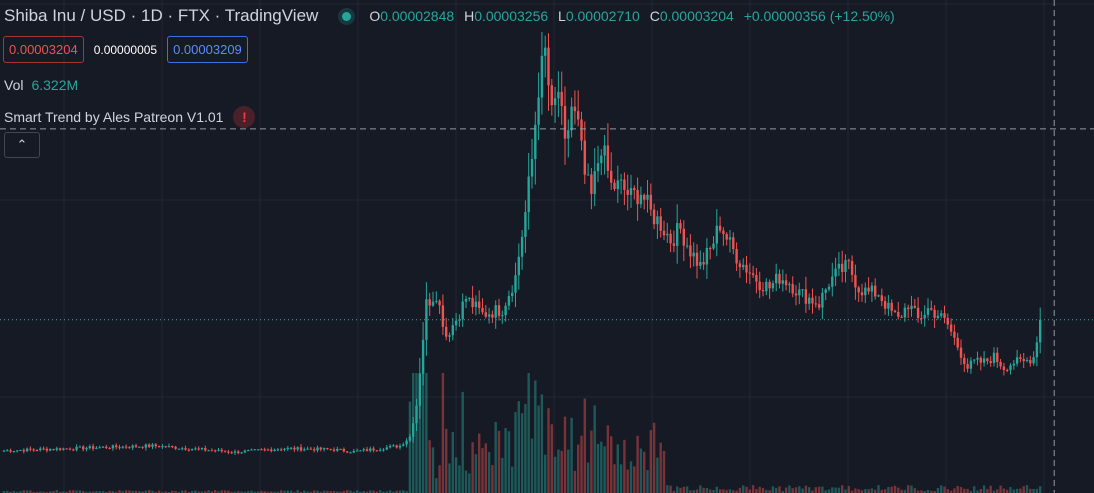 The image size is (1094, 493). Describe the element at coordinates (161, 15) in the screenshot. I see `symbol-title: Shiba Inu / USD · 1D · FTX · TradingView` at that location.